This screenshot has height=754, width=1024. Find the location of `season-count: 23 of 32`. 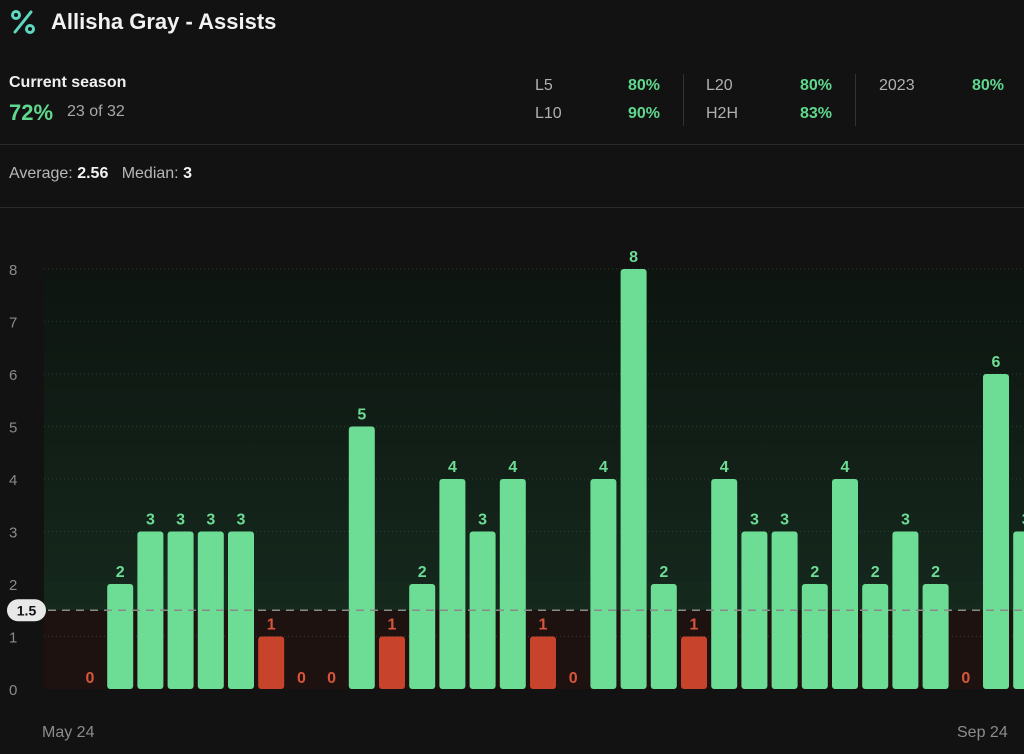

season-count: 23 of 32 is located at coordinates (96, 111).